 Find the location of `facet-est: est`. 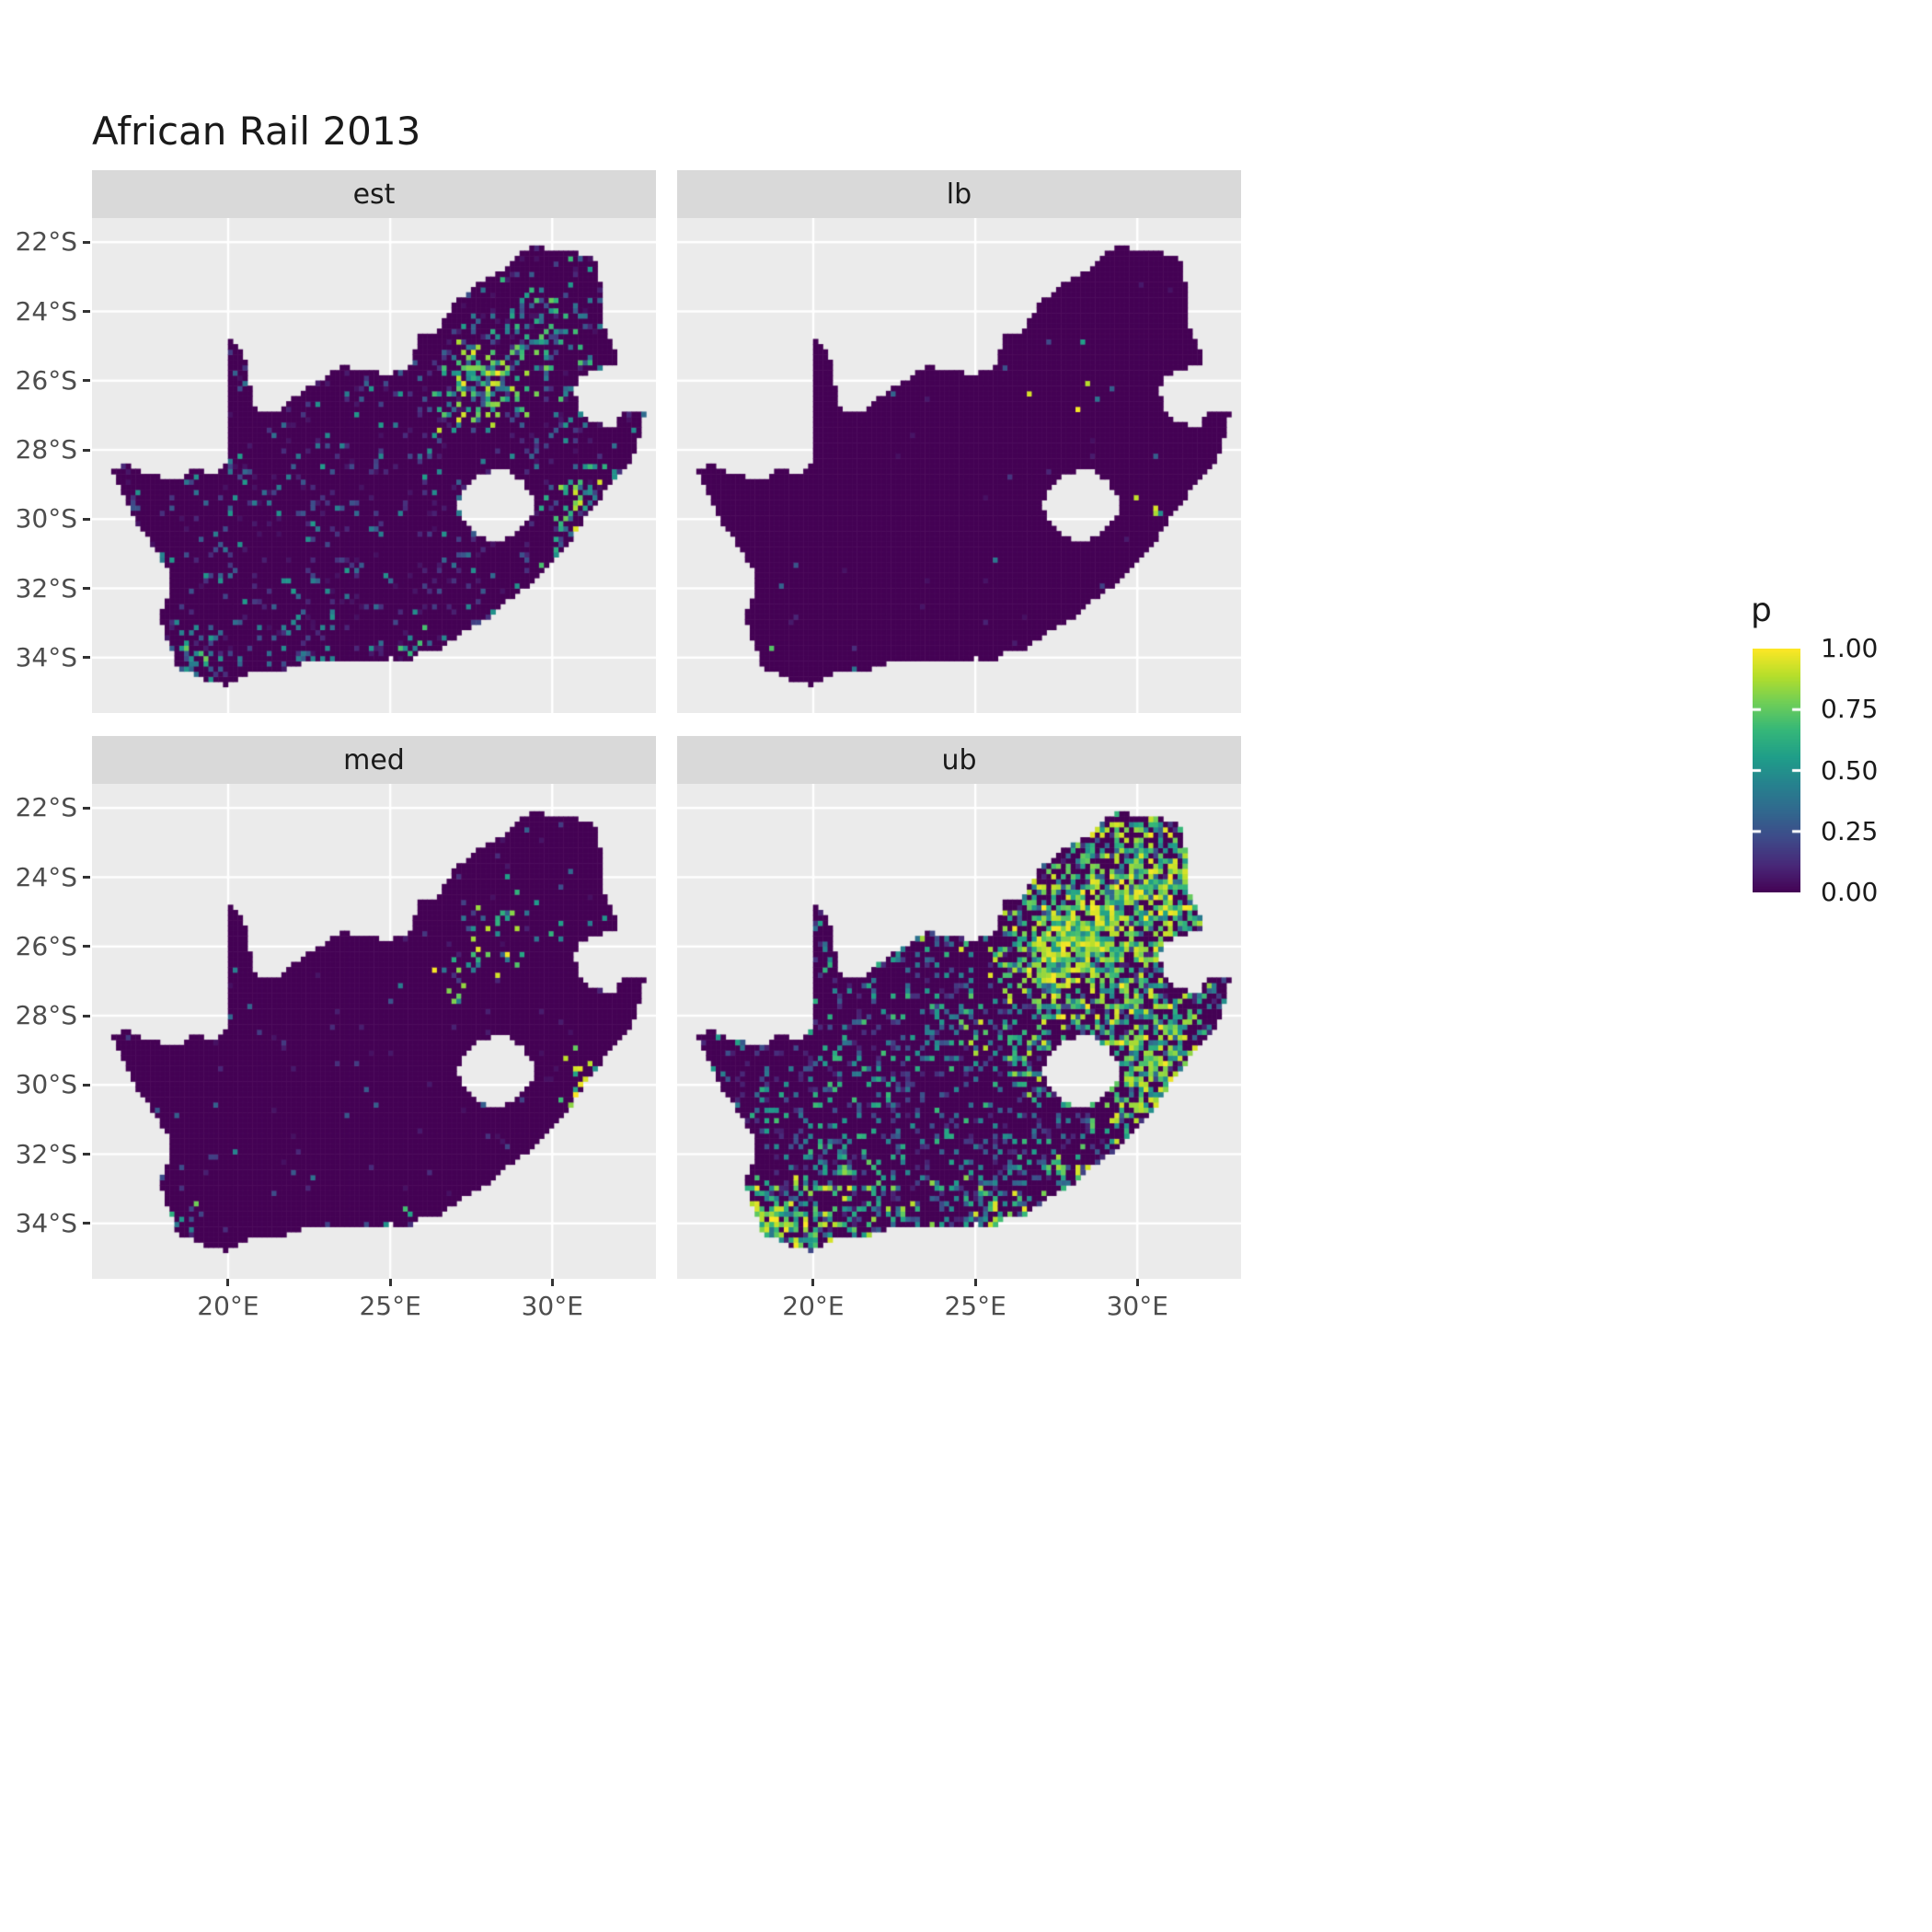

facet-est: est is located at coordinates (374, 441).